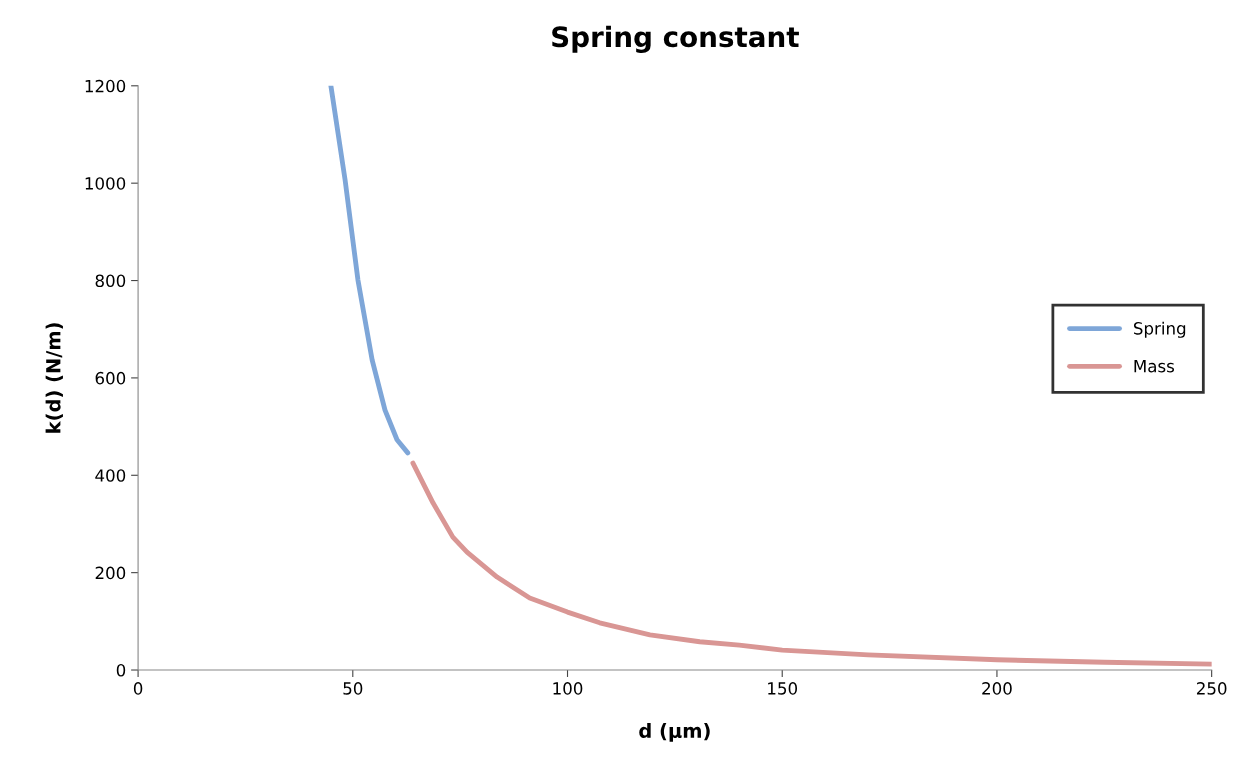 The width and height of the screenshot is (1244, 780). What do you see at coordinates (1159, 329) in the screenshot?
I see `legend-label: Spring` at bounding box center [1159, 329].